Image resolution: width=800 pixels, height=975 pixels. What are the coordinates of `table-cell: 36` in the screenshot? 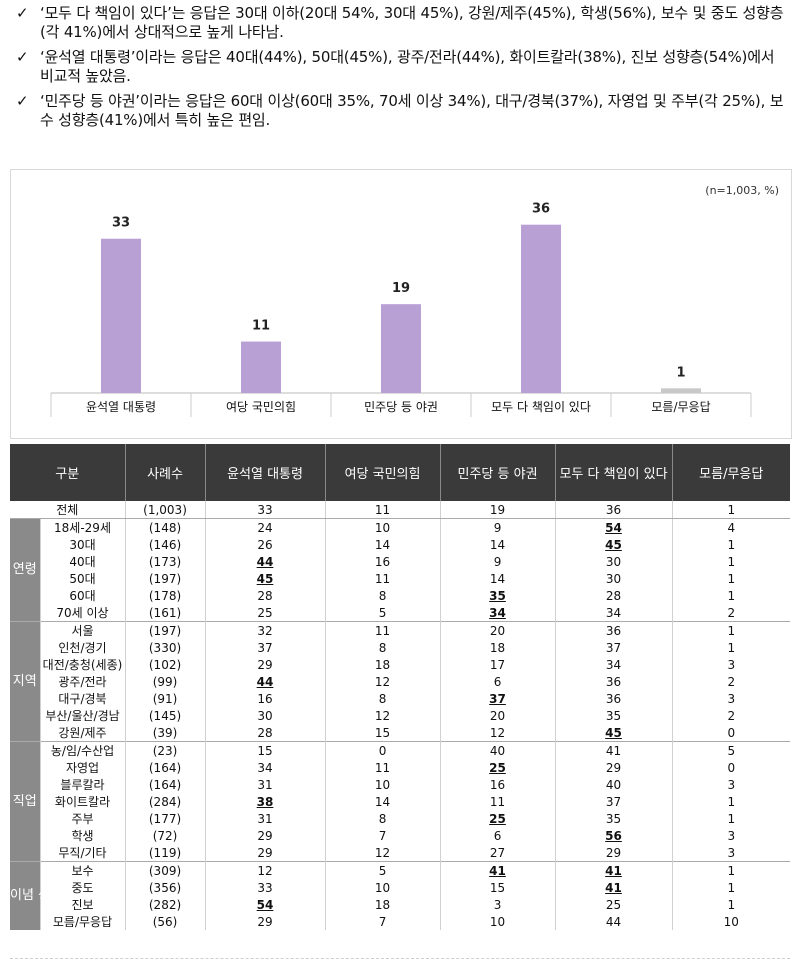 It's located at (614, 681).